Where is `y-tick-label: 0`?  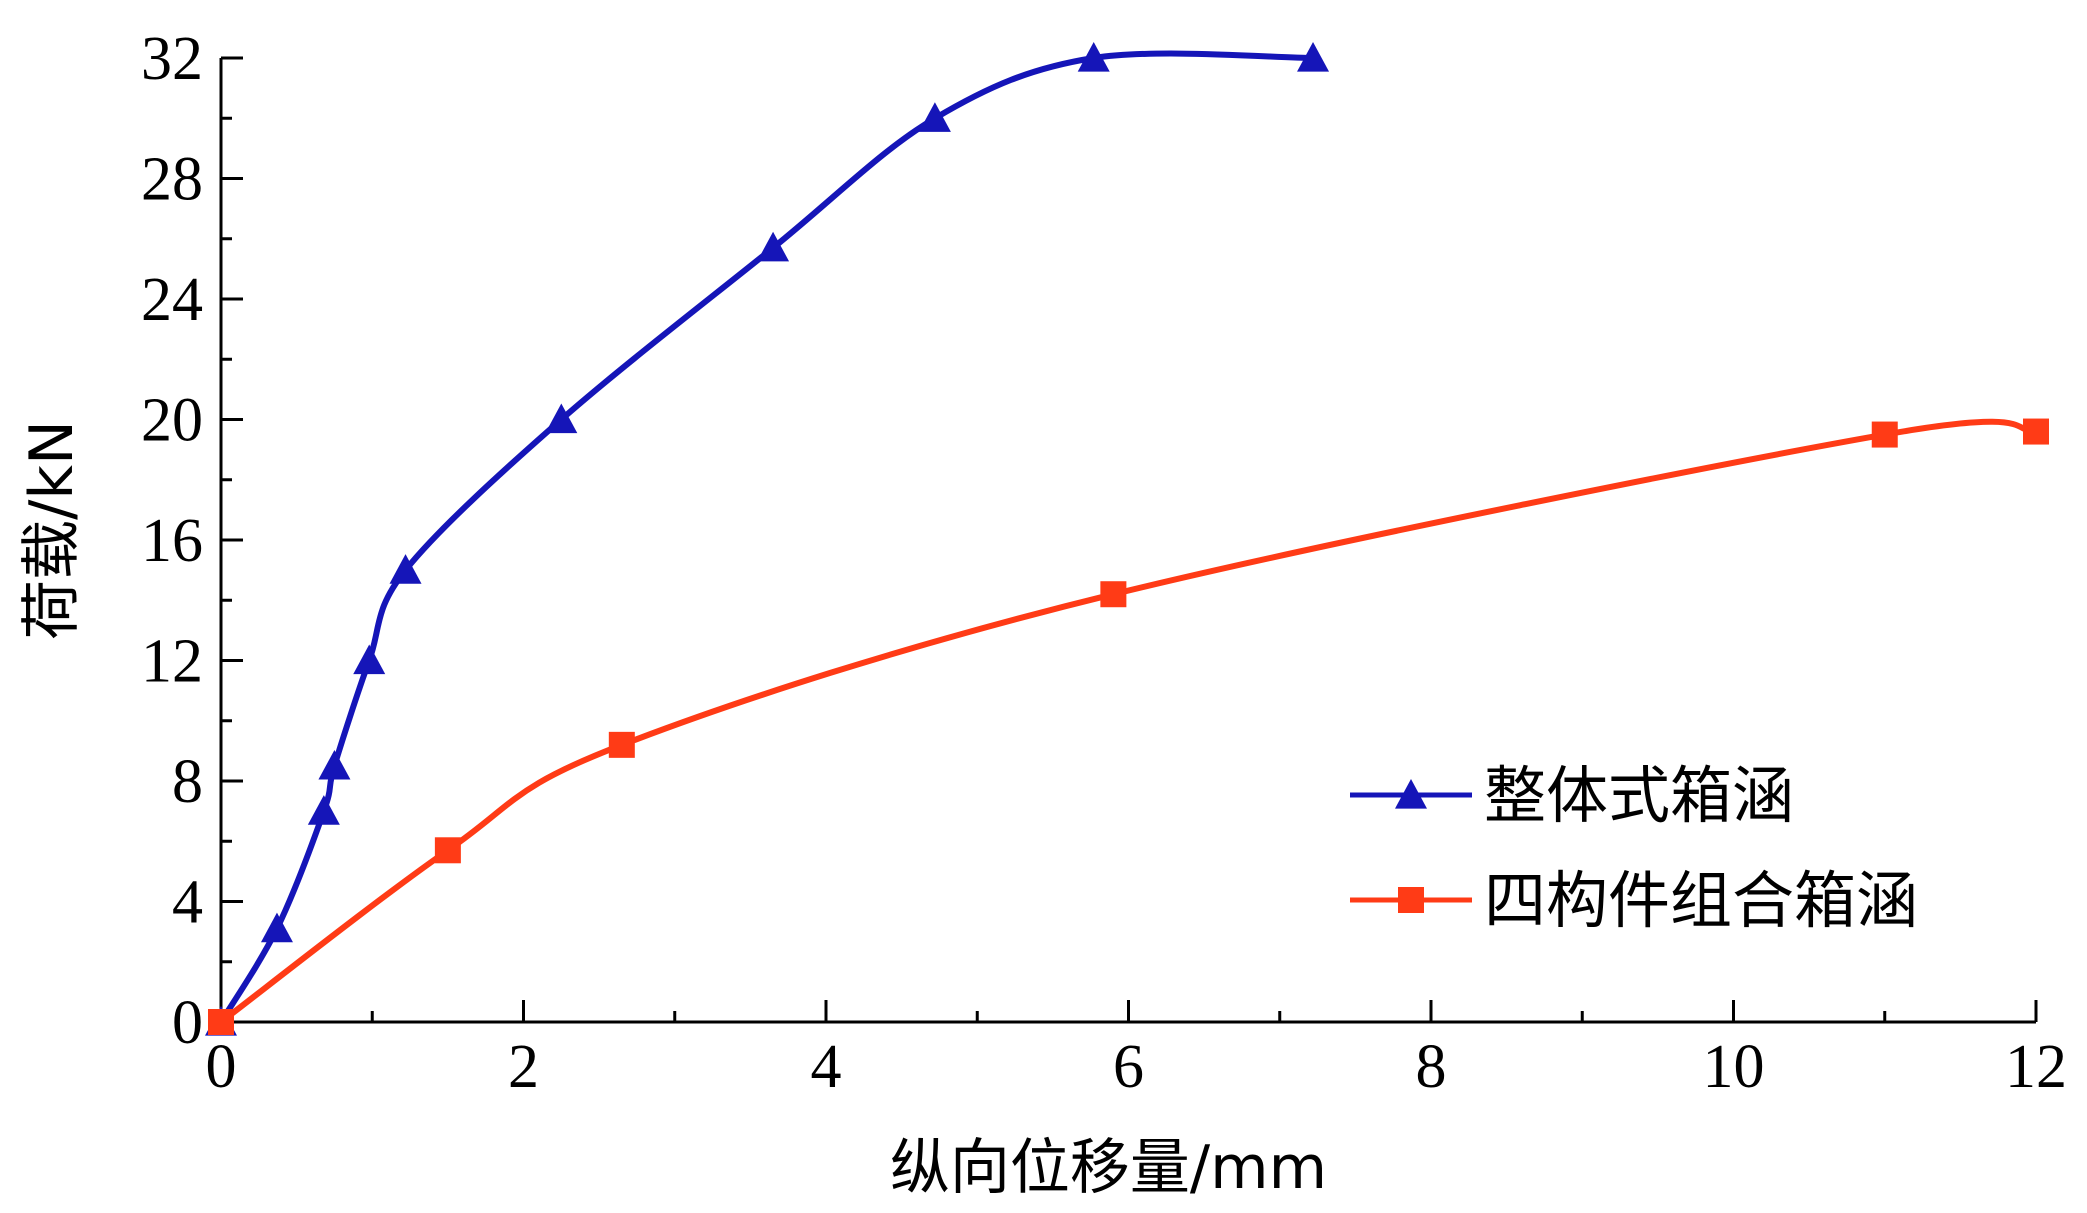 y-tick-label: 0 is located at coordinates (187, 1023).